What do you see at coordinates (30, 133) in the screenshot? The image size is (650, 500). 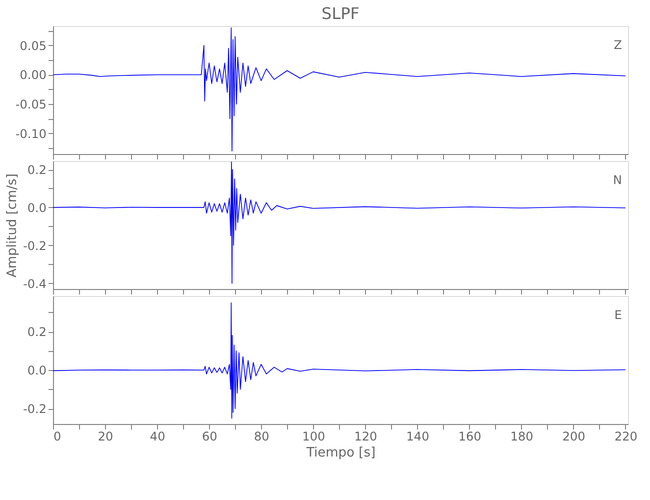 I see `y-tick-label: -0.10` at bounding box center [30, 133].